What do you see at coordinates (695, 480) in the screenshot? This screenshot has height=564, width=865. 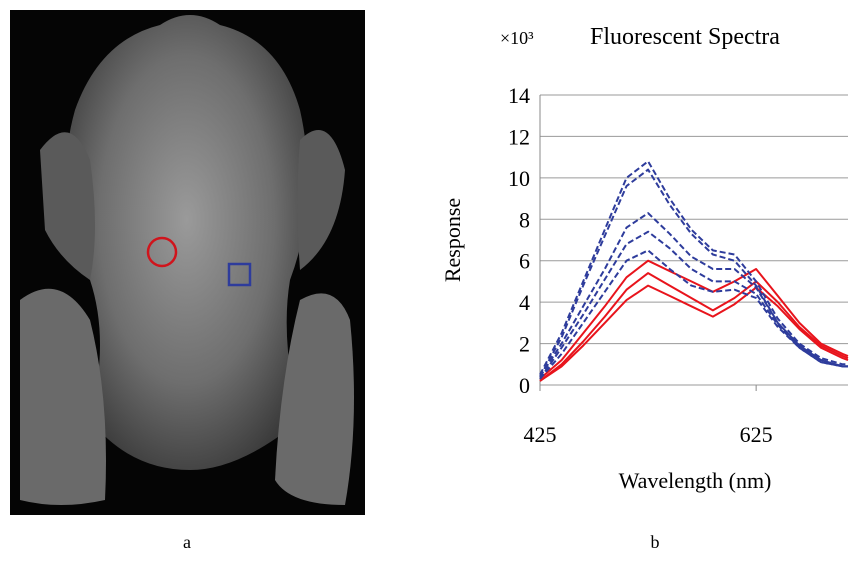 I see `x-axis-label: Wavelength (nm)` at bounding box center [695, 480].